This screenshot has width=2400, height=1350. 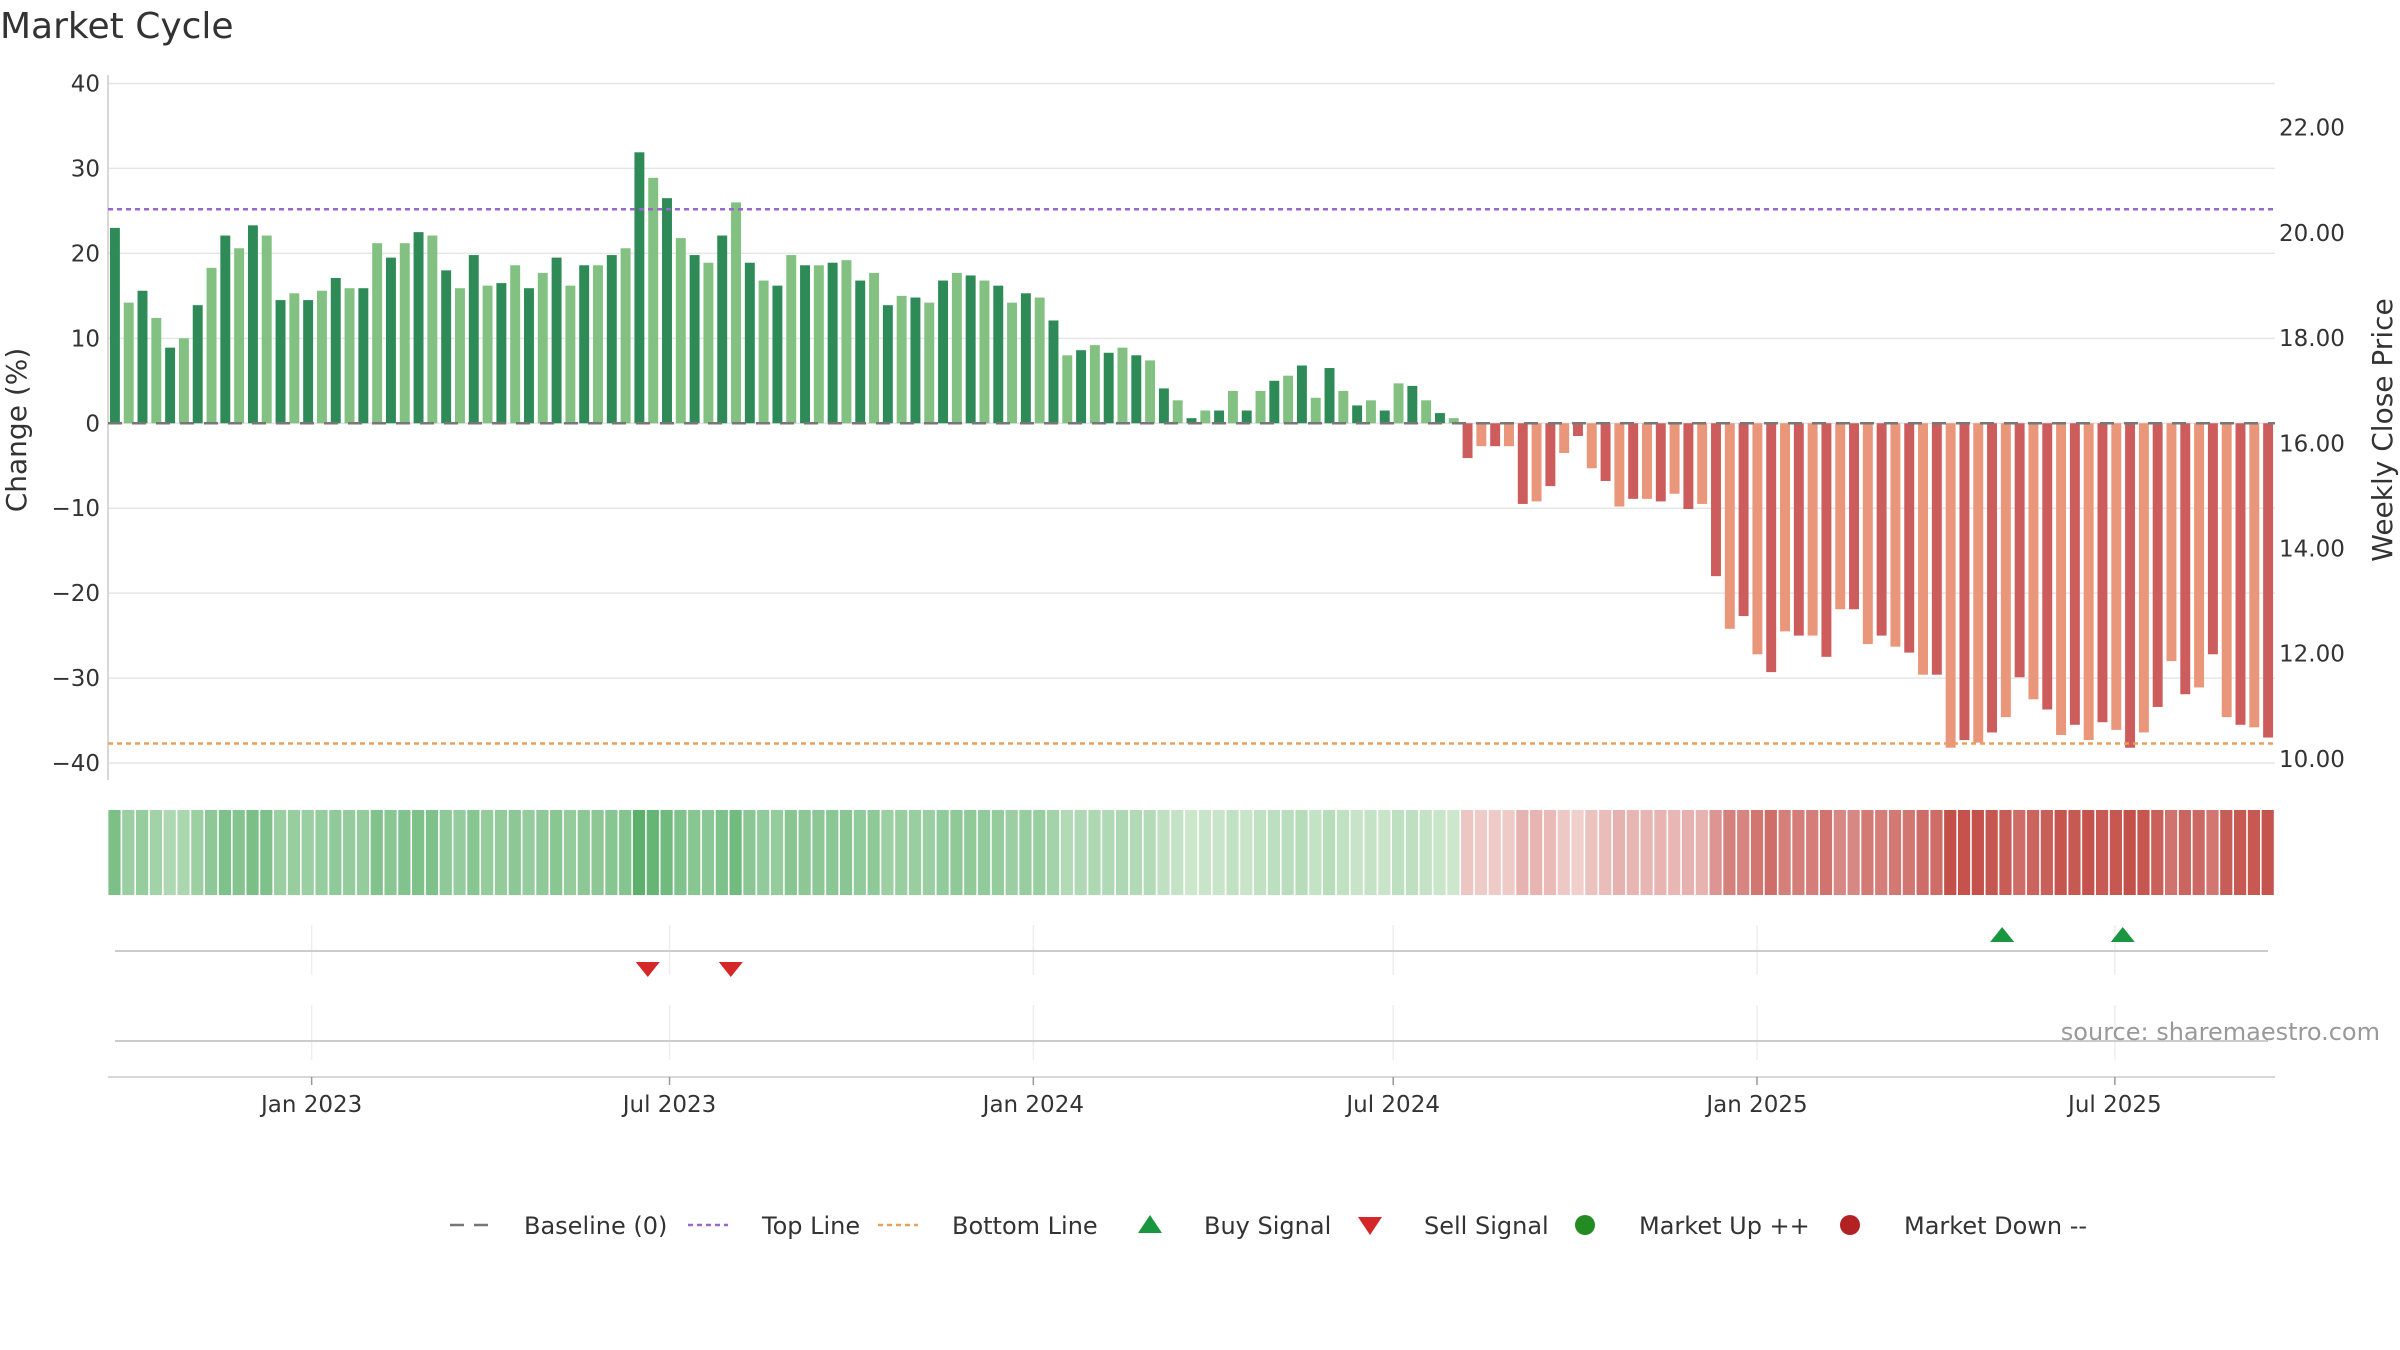 I want to click on y-tick-label: 0, so click(x=92, y=424).